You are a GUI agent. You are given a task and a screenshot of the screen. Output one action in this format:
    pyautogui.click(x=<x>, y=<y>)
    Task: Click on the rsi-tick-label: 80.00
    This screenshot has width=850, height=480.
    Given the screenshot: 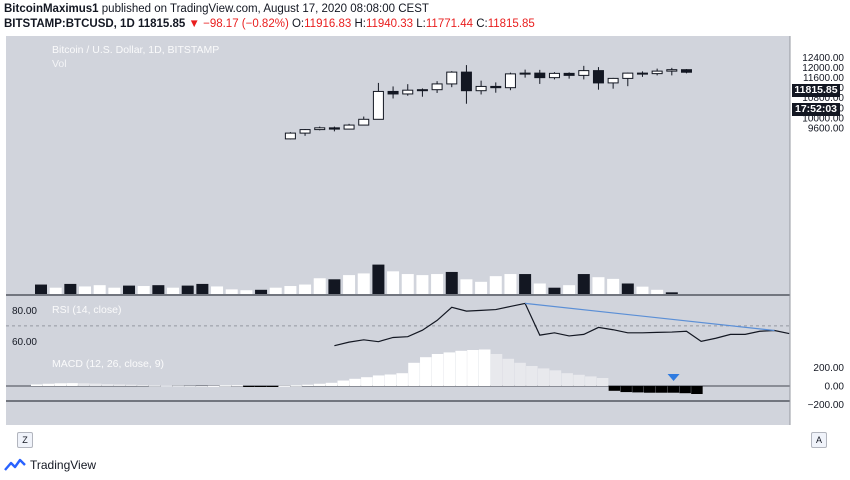 What is the action you would take?
    pyautogui.click(x=24, y=311)
    